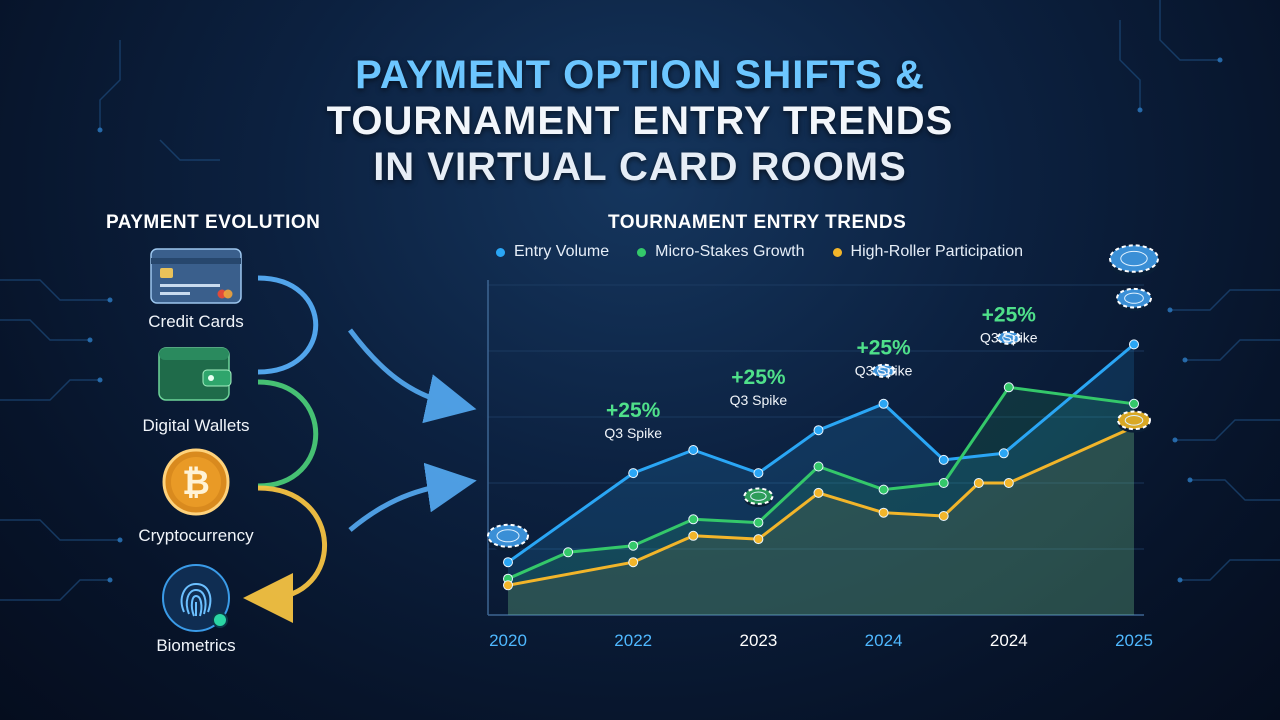  What do you see at coordinates (196, 645) in the screenshot?
I see `payment-label: Biometrics` at bounding box center [196, 645].